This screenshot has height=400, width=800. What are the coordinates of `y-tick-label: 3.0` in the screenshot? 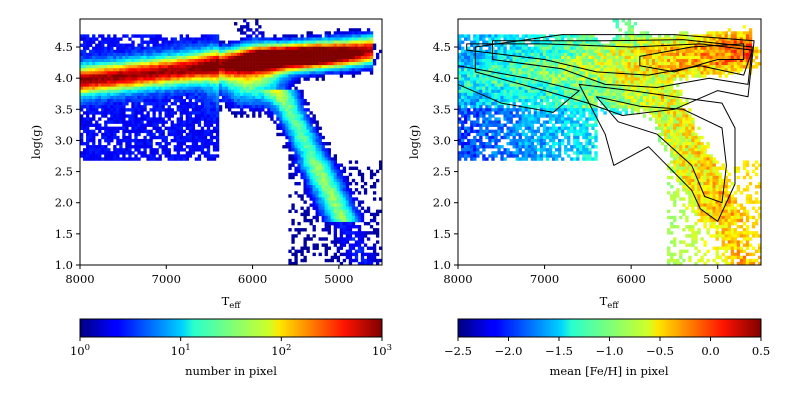 It's located at (64, 140).